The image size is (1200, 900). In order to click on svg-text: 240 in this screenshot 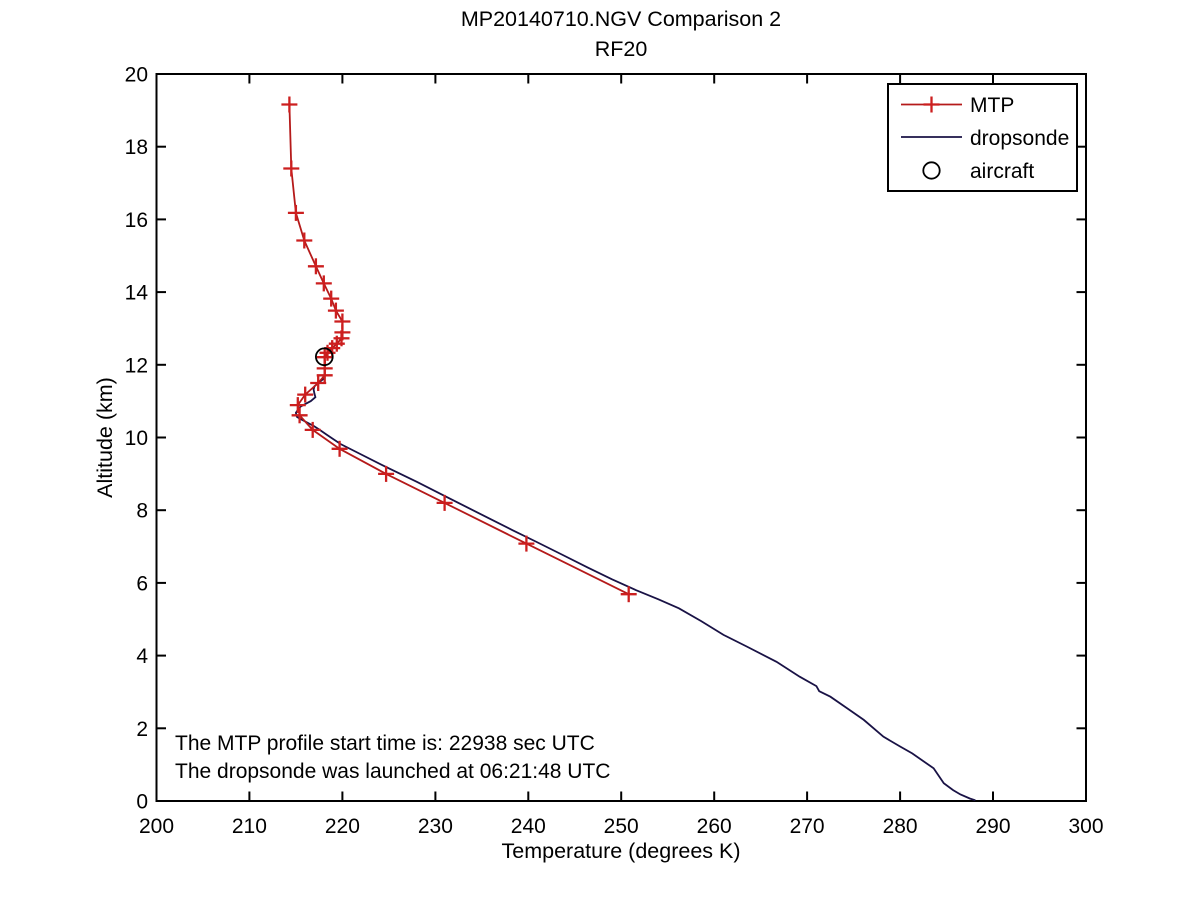, I will do `click(528, 826)`.